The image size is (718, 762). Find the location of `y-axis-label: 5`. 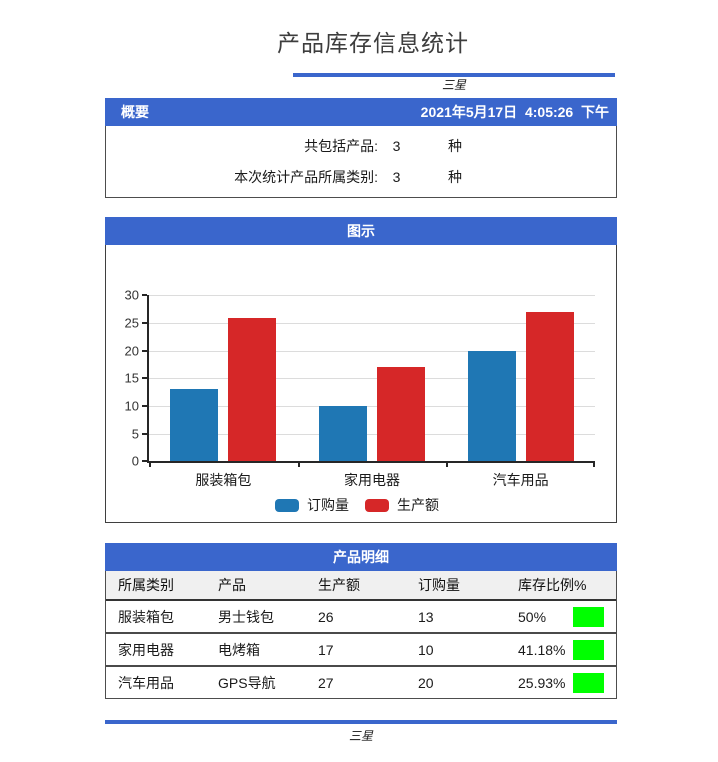

y-axis-label: 5 is located at coordinates (135, 434).